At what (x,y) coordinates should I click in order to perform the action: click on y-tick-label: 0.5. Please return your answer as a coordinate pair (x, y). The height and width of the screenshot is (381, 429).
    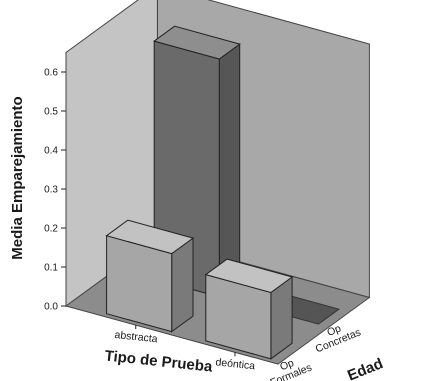
    Looking at the image, I should click on (51, 112).